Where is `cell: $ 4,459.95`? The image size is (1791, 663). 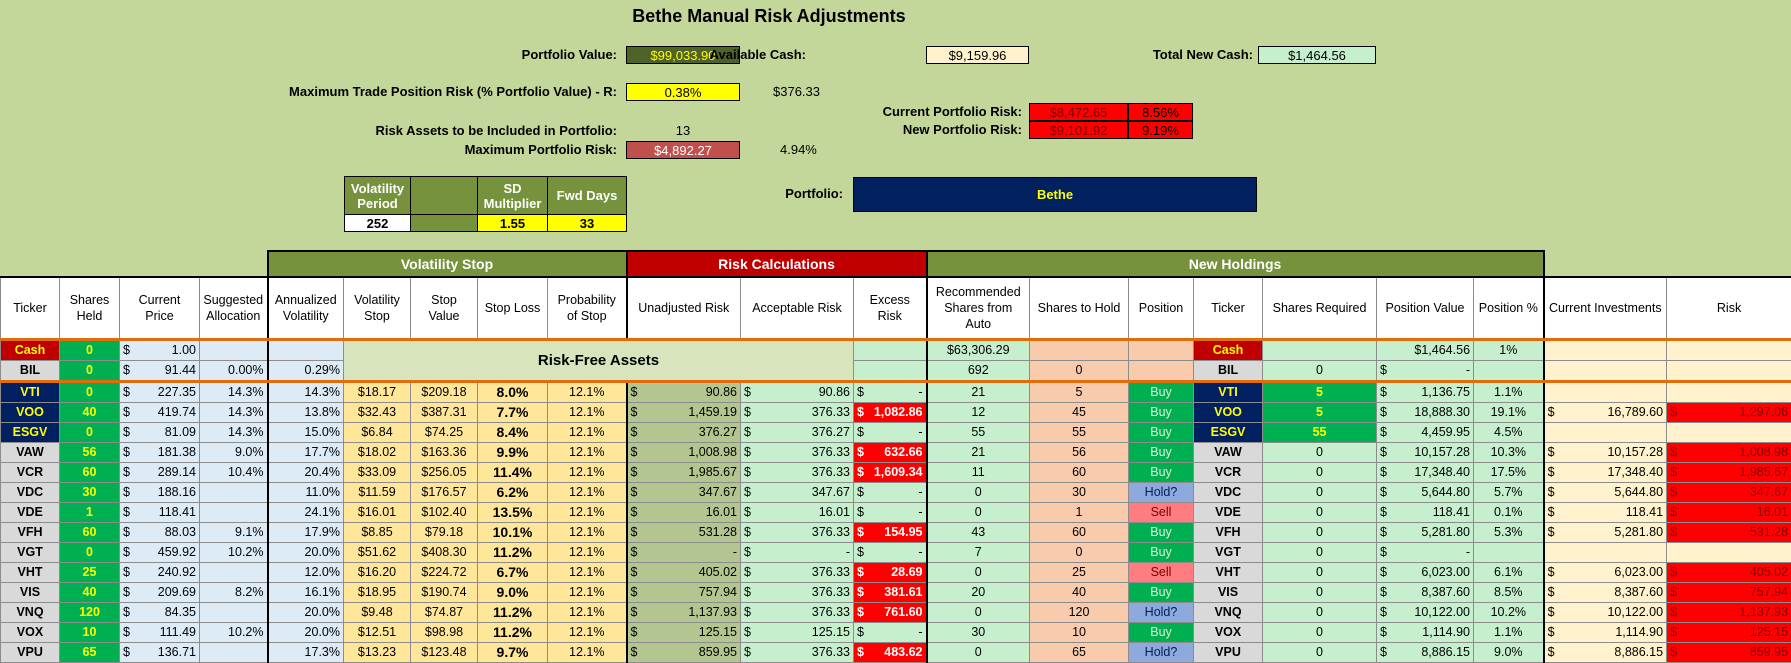 cell: $ 4,459.95 is located at coordinates (1425, 432).